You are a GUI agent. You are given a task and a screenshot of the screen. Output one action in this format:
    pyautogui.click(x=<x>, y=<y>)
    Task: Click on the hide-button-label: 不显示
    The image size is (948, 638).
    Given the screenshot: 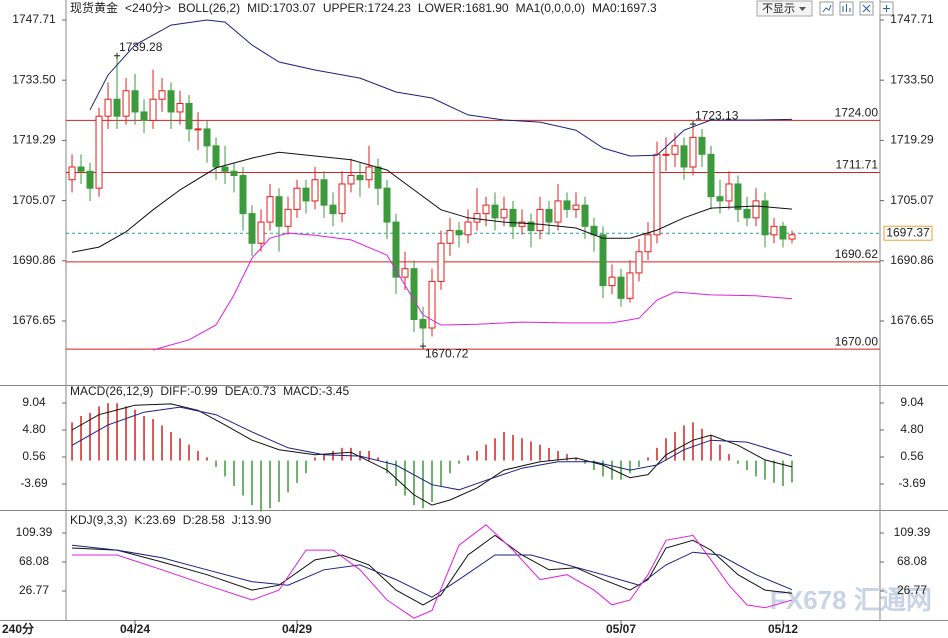 What is the action you would take?
    pyautogui.click(x=778, y=8)
    